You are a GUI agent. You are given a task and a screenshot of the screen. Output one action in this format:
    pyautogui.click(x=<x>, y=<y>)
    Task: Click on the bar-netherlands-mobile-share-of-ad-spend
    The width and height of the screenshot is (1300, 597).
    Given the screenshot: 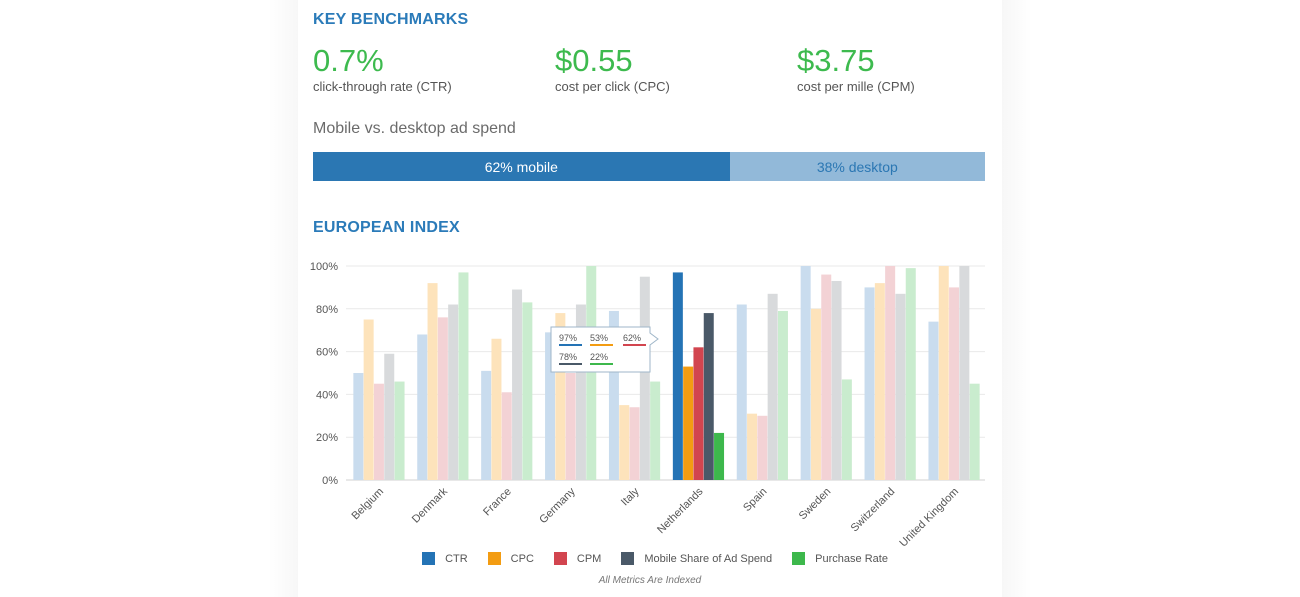 What is the action you would take?
    pyautogui.click(x=708, y=396)
    